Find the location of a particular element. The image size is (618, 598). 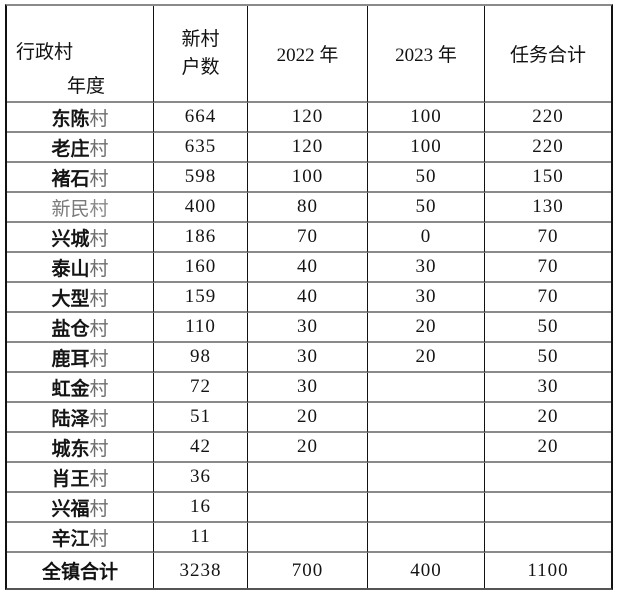

village-name-cell: 老庄村 is located at coordinates (80, 148).